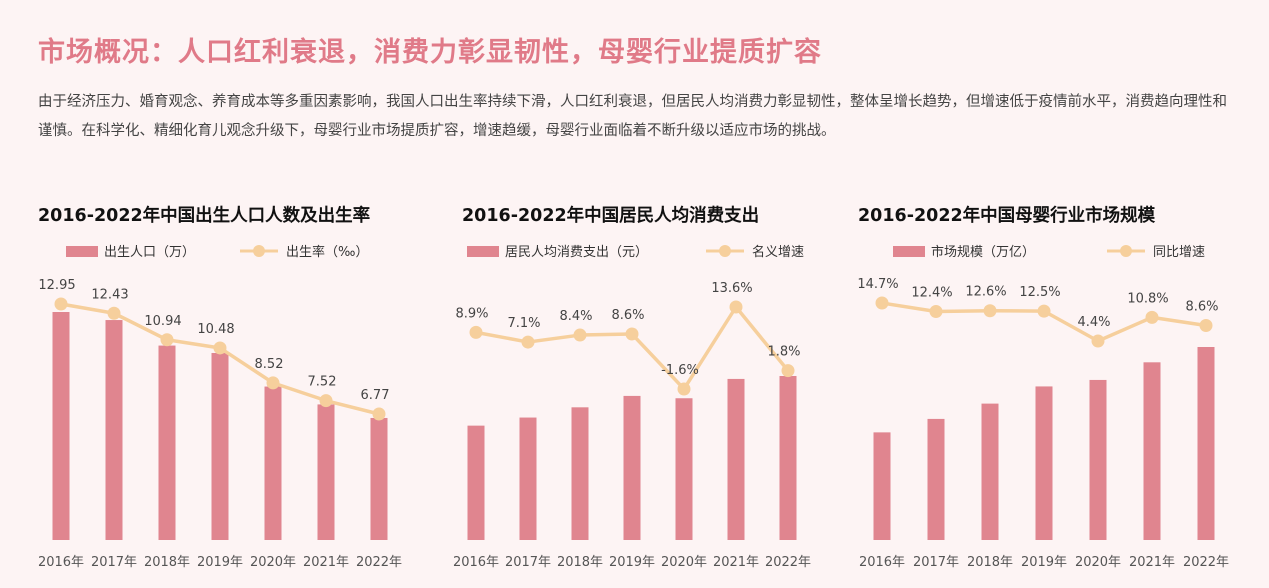 This screenshot has width=1269, height=588. What do you see at coordinates (149, 252) in the screenshot?
I see `legend-label-bar: 出生人口（万）` at bounding box center [149, 252].